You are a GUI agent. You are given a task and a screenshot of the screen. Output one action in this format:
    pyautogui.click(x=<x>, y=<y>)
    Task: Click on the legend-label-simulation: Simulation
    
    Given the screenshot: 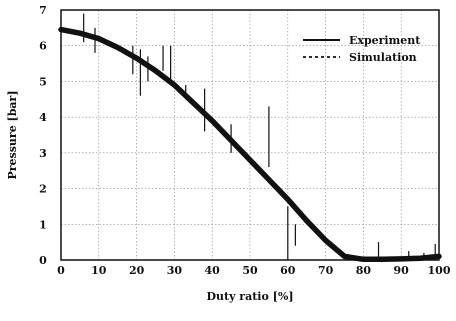 What is the action you would take?
    pyautogui.click(x=383, y=57)
    